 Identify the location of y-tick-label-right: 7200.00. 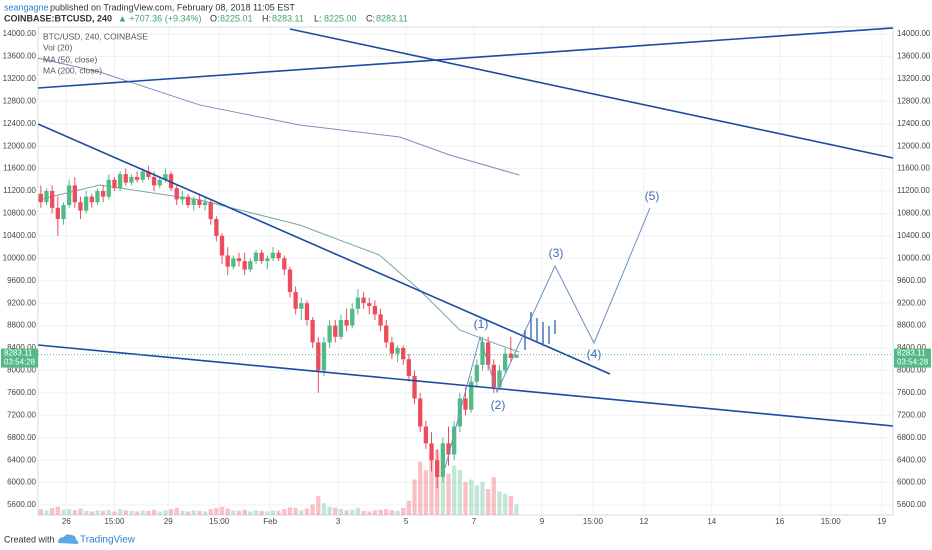
(911, 414).